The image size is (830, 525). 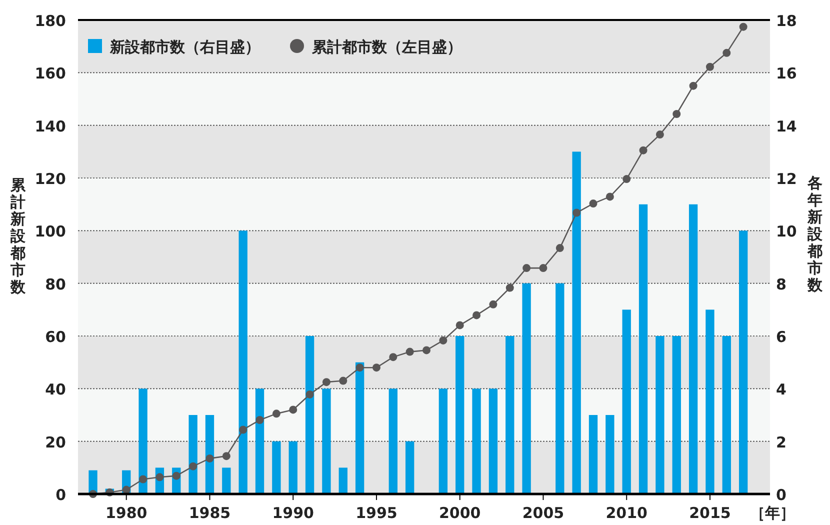 What do you see at coordinates (781, 389) in the screenshot?
I see `y2-tick-label: 4` at bounding box center [781, 389].